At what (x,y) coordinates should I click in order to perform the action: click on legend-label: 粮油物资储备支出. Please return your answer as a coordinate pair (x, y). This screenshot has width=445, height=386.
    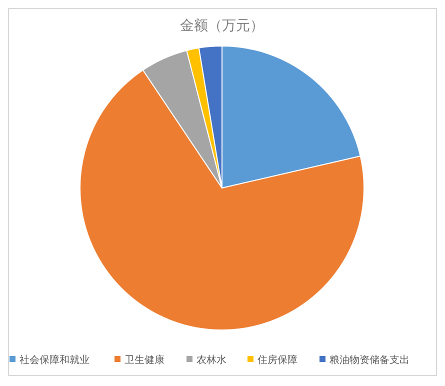
    Looking at the image, I should click on (370, 360).